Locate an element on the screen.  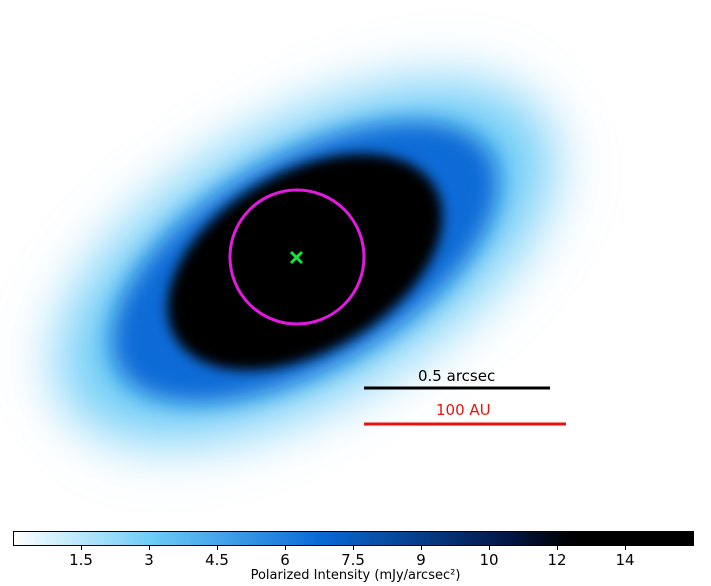
aperture-ring is located at coordinates (297, 257).